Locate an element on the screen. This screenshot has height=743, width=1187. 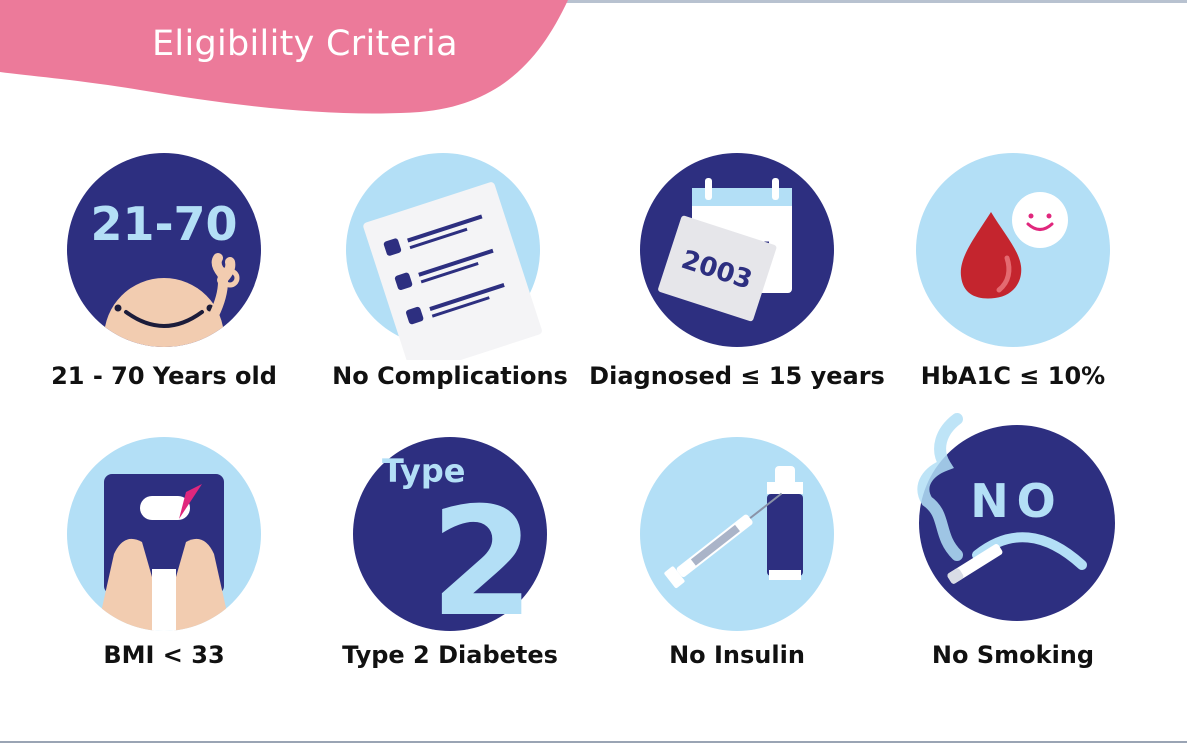
bottom-border is located at coordinates (593, 742).